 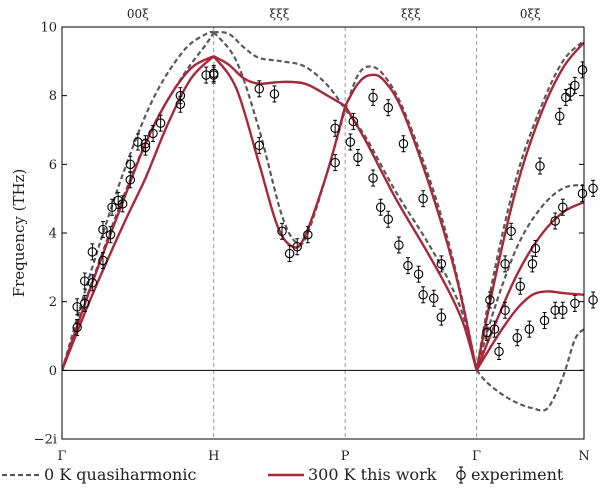 I want to click on direction-labels: 00ξ ξξξ ξξξ 0ξξ, so click(x=334, y=14).